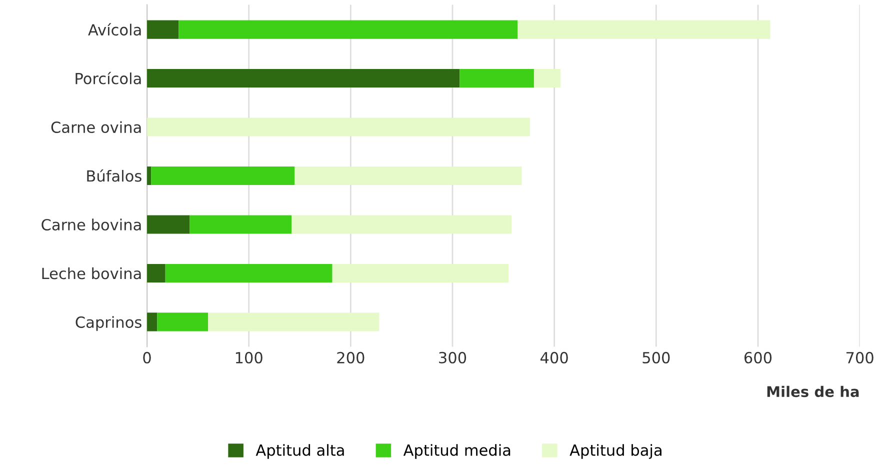 The height and width of the screenshot is (475, 891). I want to click on x-tick-label: 700, so click(860, 358).